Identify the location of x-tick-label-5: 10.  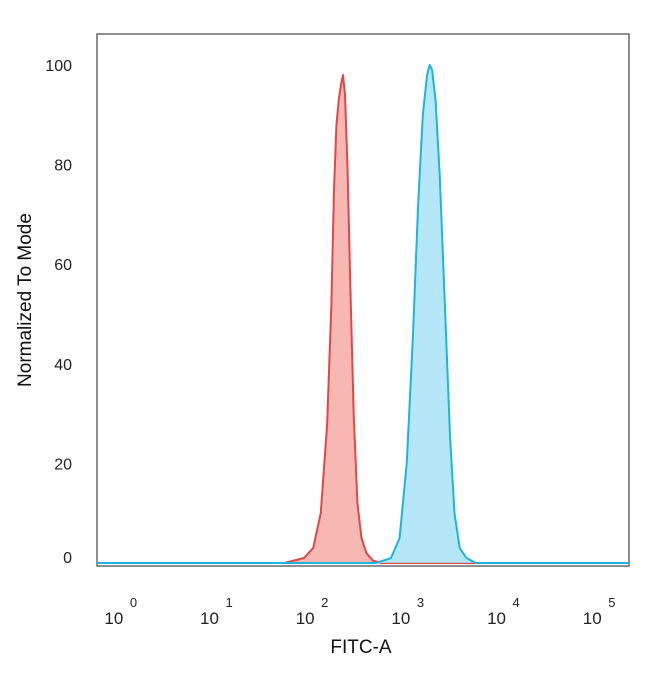
(592, 618).